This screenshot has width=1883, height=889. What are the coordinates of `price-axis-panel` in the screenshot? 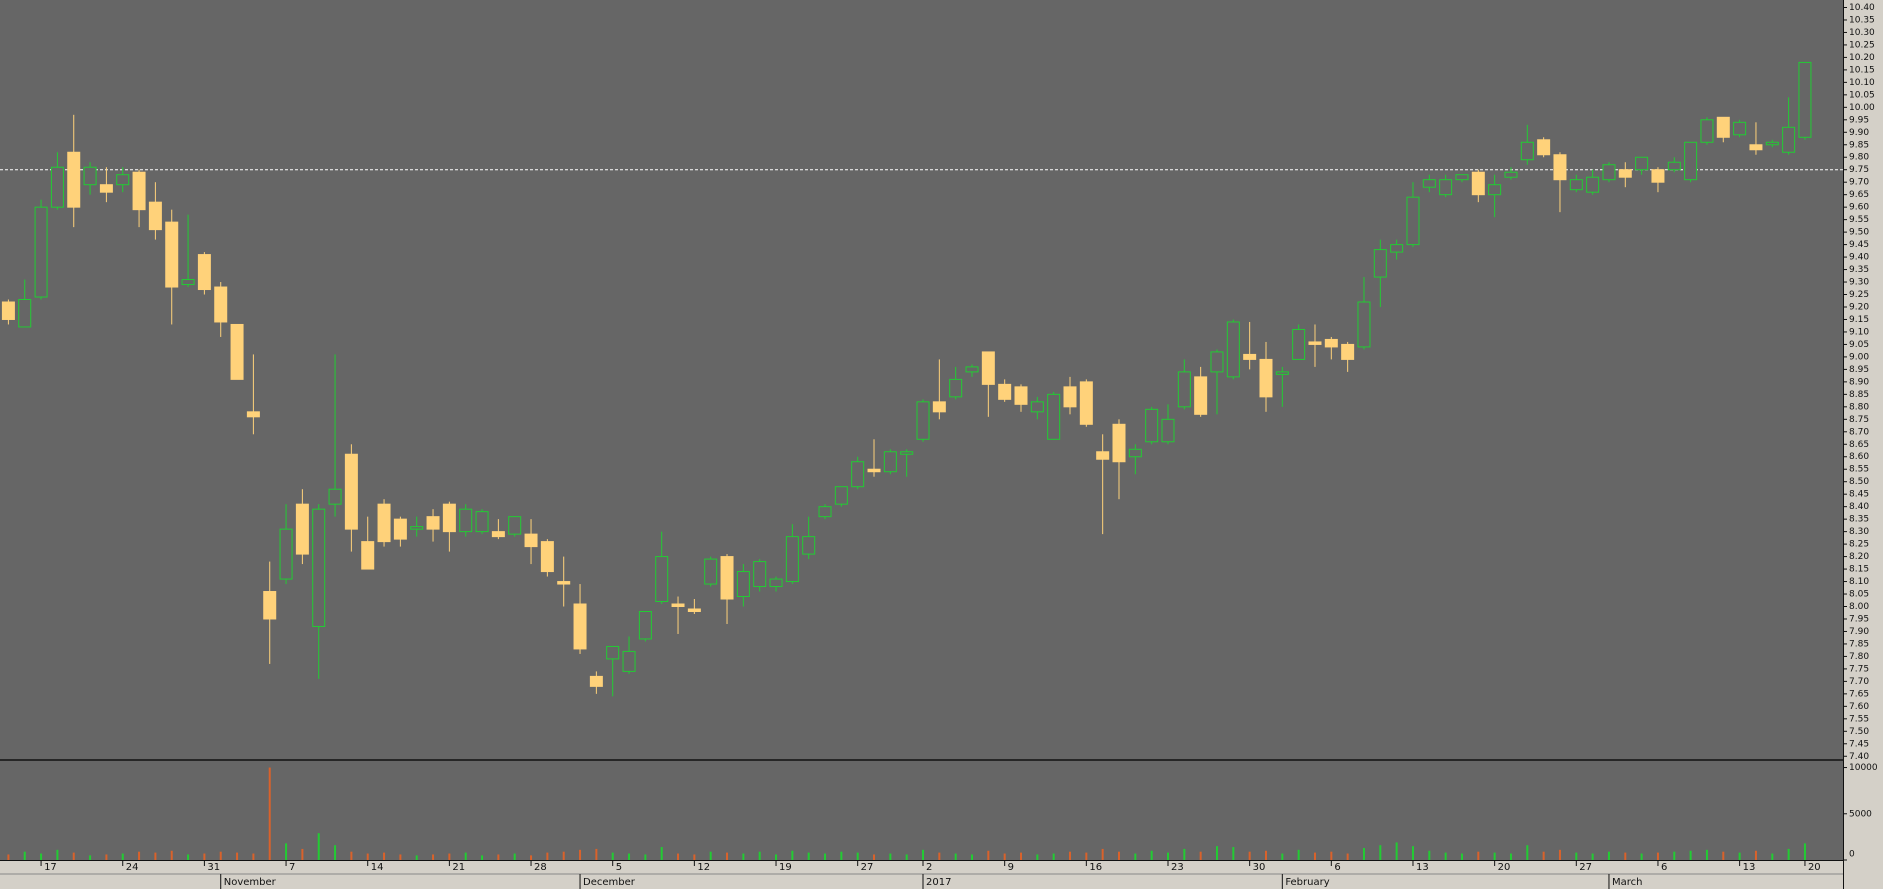 It's located at (1863, 444).